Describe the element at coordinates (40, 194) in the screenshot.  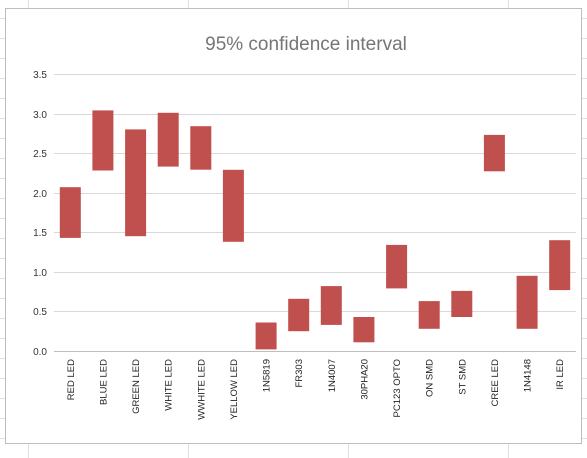
I see `y-tick-label: 2.0` at that location.